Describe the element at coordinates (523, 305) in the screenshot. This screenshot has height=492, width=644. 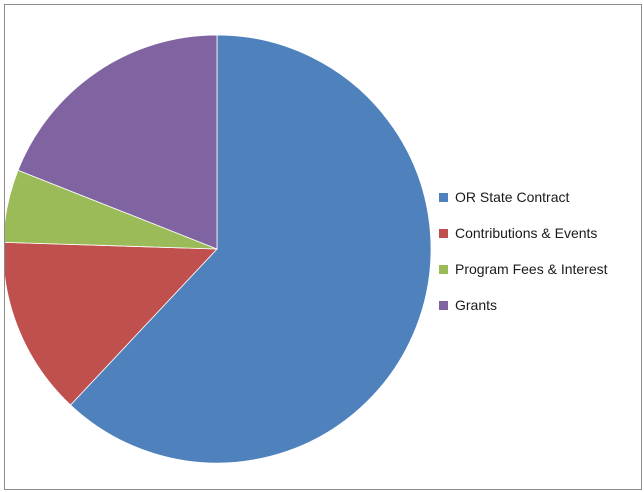
I see `legend-item-grants: Grants` at that location.